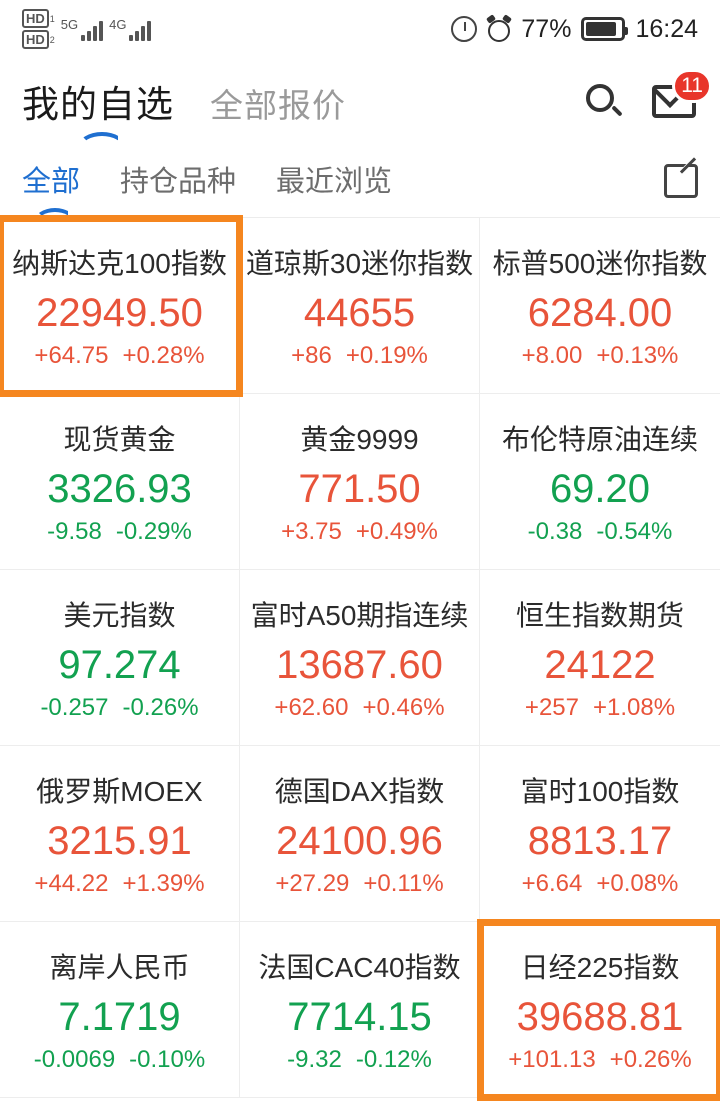 Image resolution: width=720 pixels, height=1111 pixels. Describe the element at coordinates (359, 1016) in the screenshot. I see `quote-price: 7714.15` at that location.